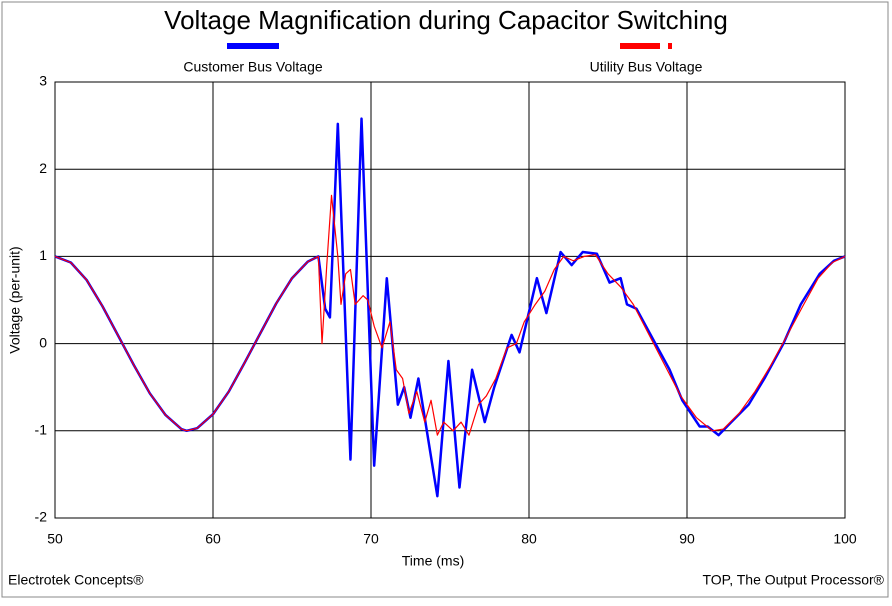 The image size is (892, 606). Describe the element at coordinates (433, 561) in the screenshot. I see `x-axis-label: Time (ms)` at that location.